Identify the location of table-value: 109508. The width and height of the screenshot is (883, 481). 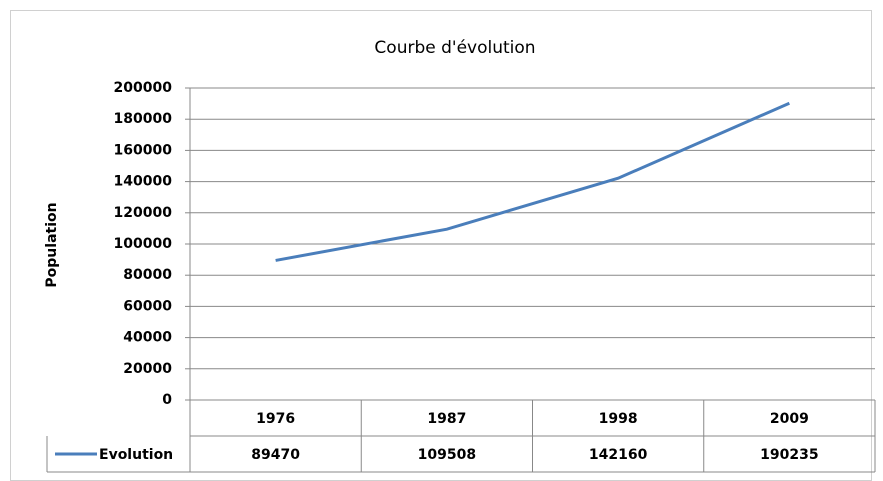
(447, 455).